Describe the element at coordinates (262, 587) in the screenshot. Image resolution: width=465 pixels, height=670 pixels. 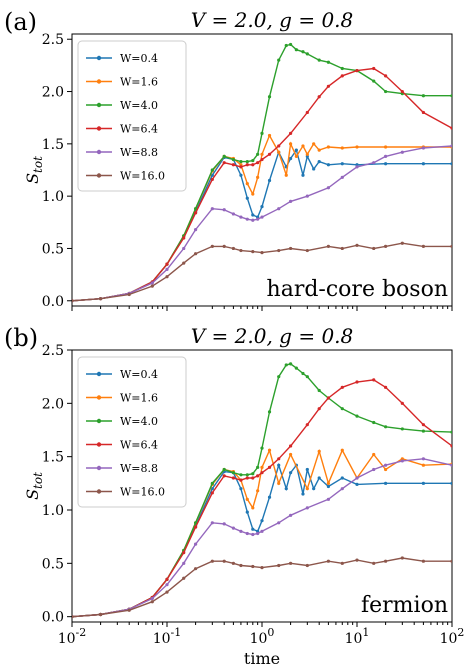
I see `series-line` at that location.